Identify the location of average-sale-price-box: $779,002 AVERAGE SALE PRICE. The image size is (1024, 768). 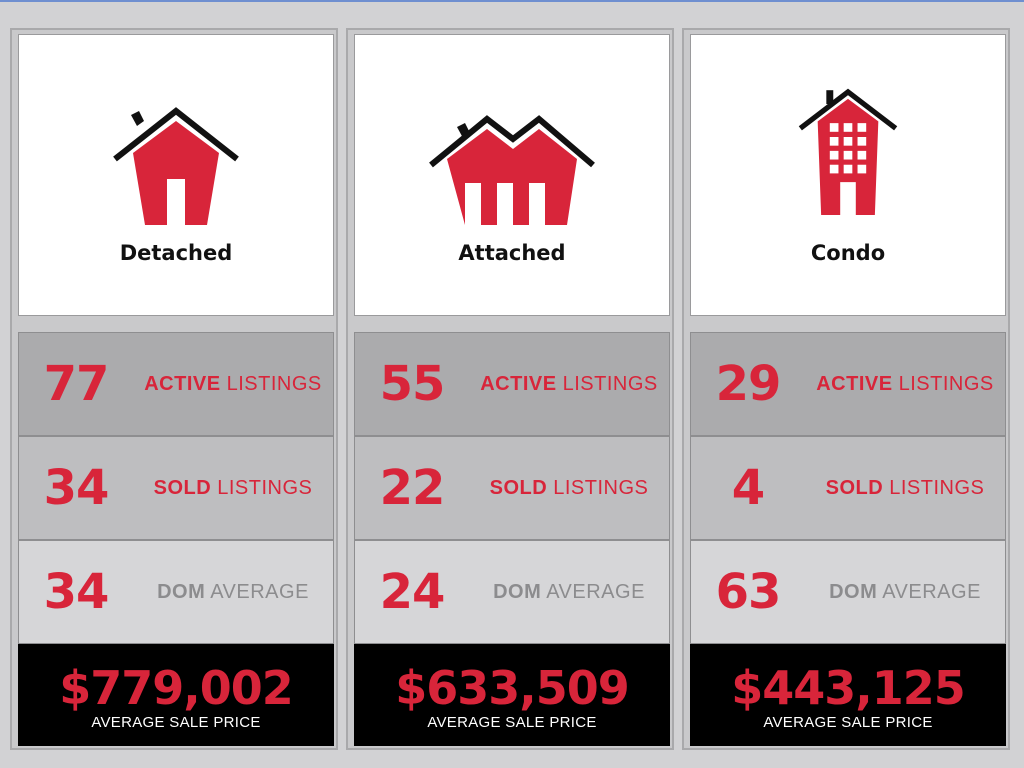
(176, 695).